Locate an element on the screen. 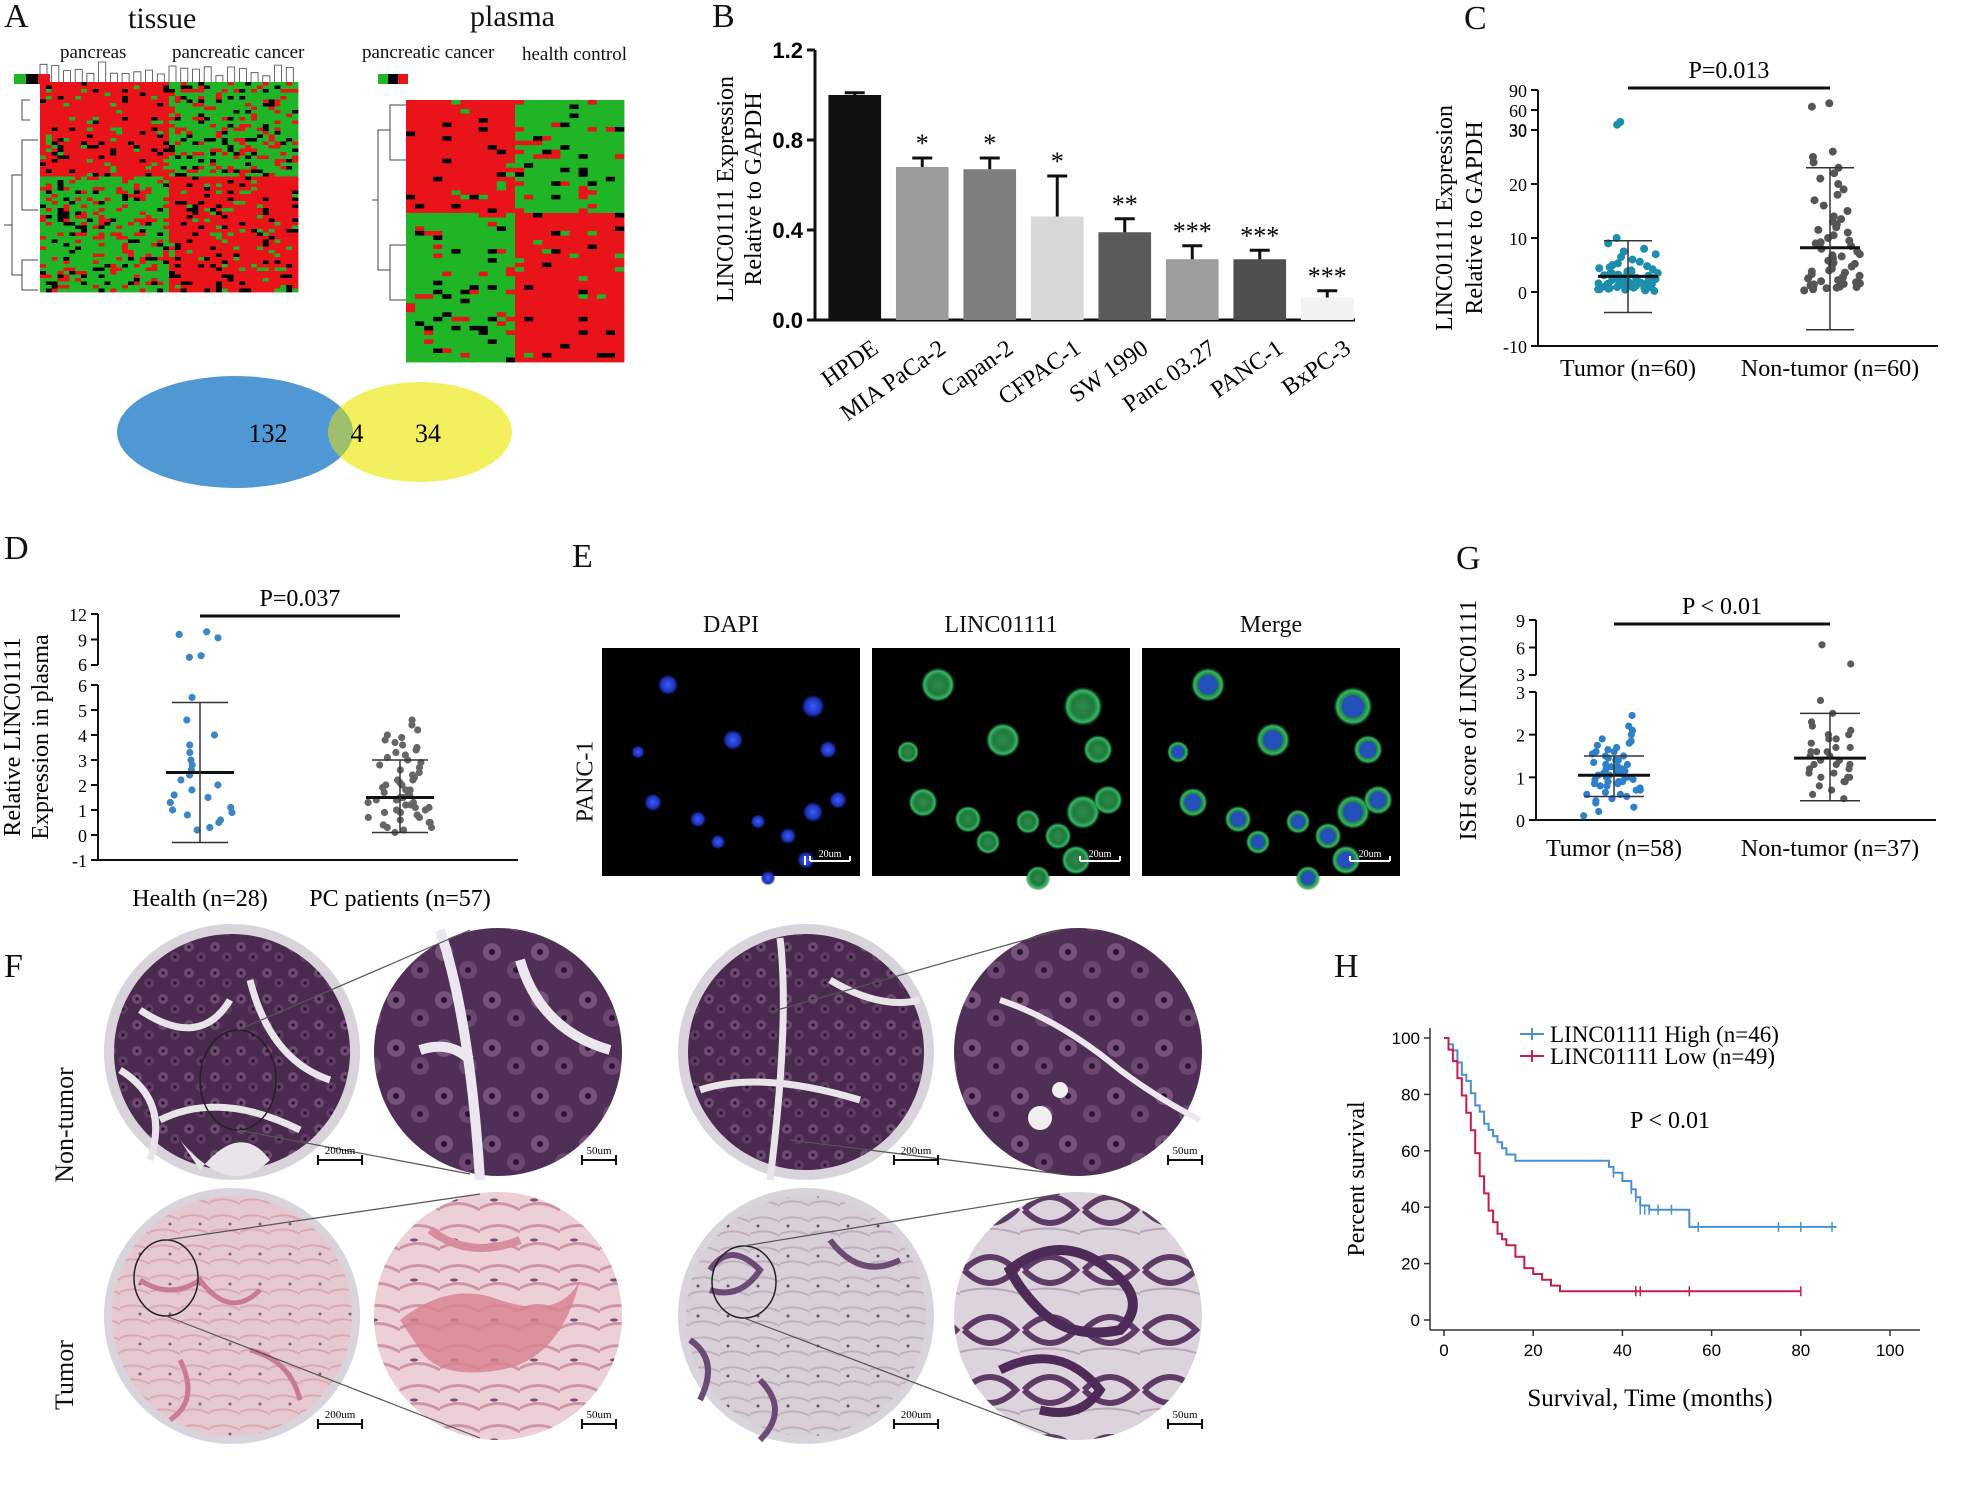 The width and height of the screenshot is (1970, 1499). legend-label: LINC01111 High (n=46) is located at coordinates (1664, 1034).